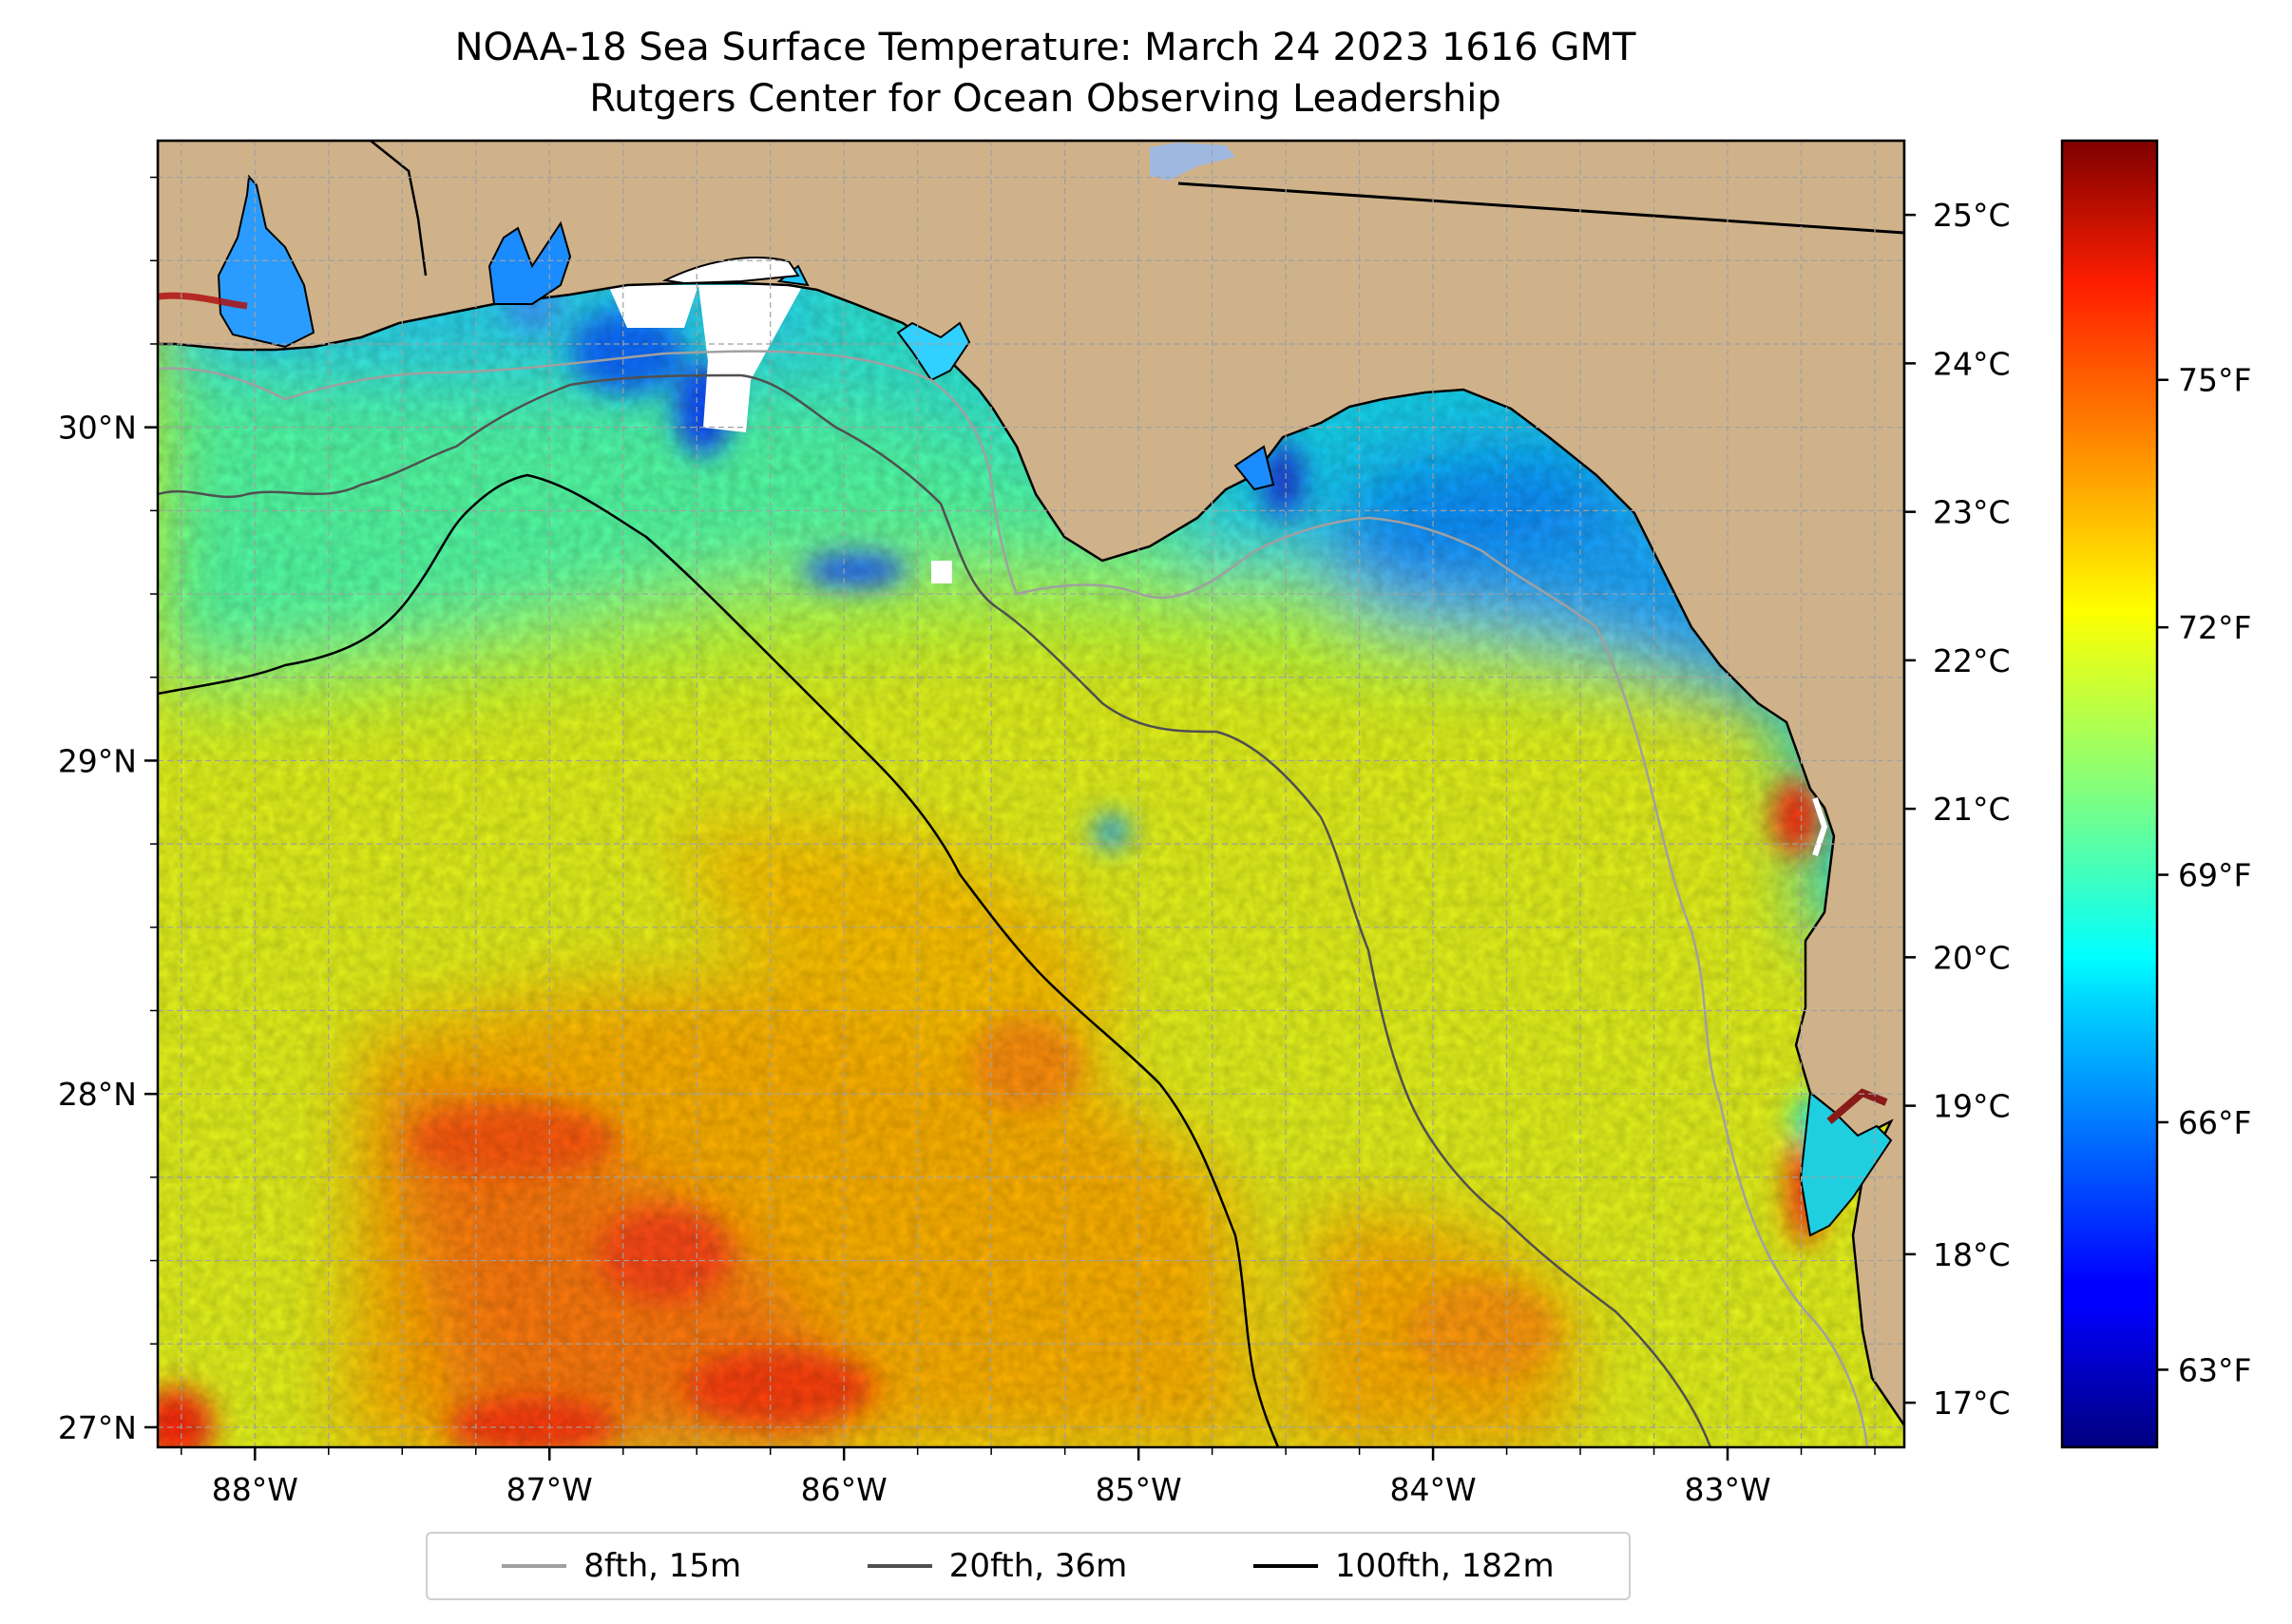  I want to click on lat-axis: 30°N 29°N 28°N 27°N, so click(108, 811).